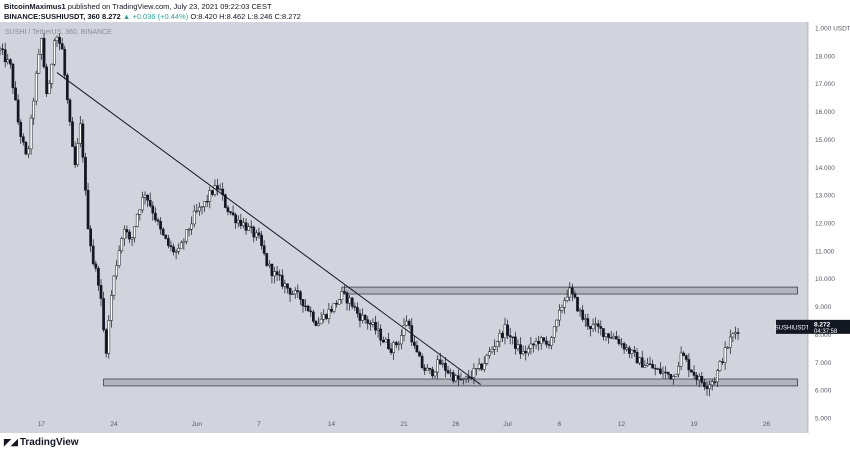 This screenshot has height=453, width=850. I want to click on x-tick-label: 21, so click(404, 424).